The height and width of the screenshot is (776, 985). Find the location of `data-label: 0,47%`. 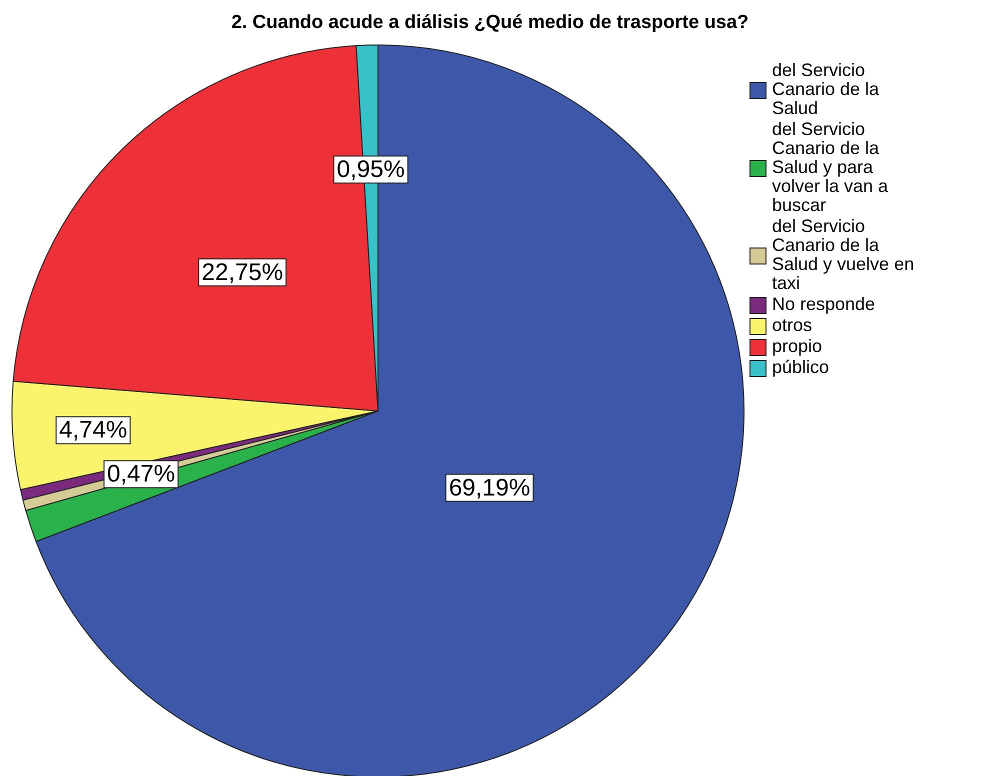

data-label: 0,47% is located at coordinates (141, 474).